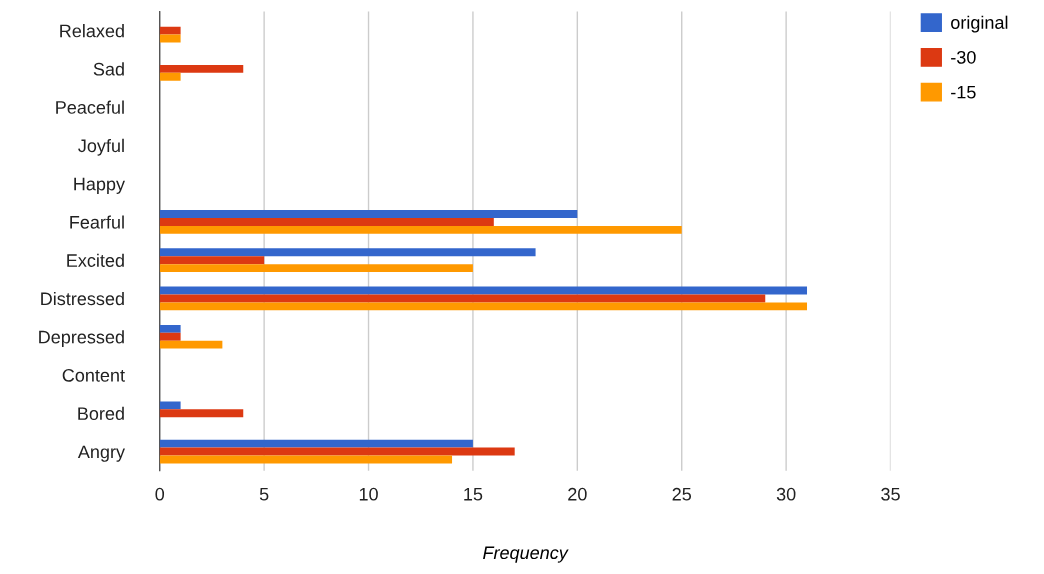  Describe the element at coordinates (101, 413) in the screenshot. I see `y-tick-label: Bored` at that location.